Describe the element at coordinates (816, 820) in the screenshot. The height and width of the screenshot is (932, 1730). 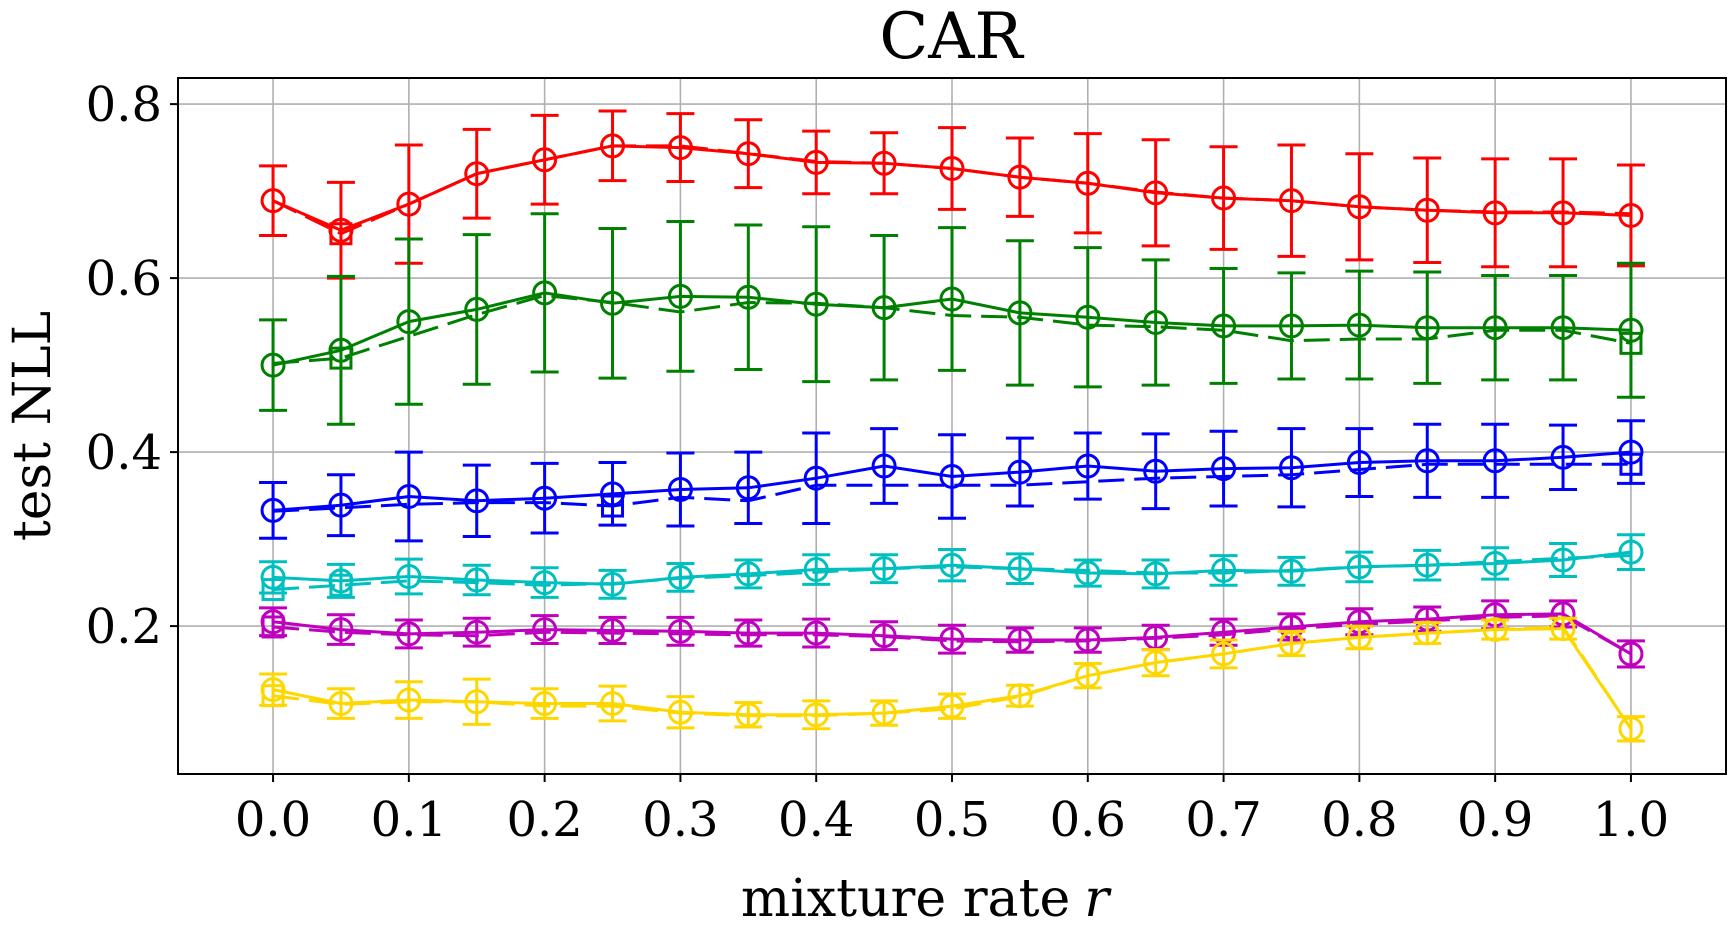
I see `x-tick-label: 0.4` at that location.